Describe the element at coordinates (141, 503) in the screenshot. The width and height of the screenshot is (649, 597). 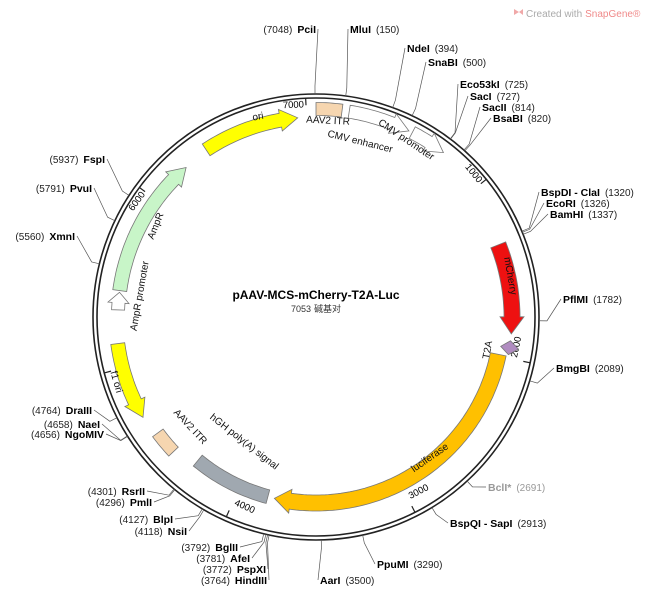
I see `site-name: PmlI` at that location.